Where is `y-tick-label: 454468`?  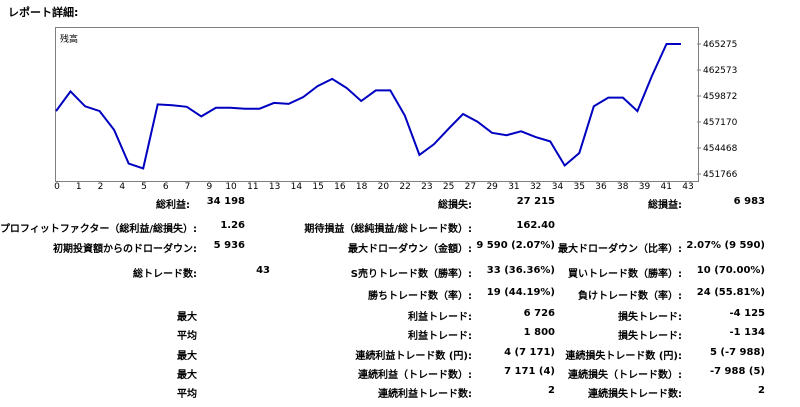 y-tick-label: 454468 is located at coordinates (720, 149).